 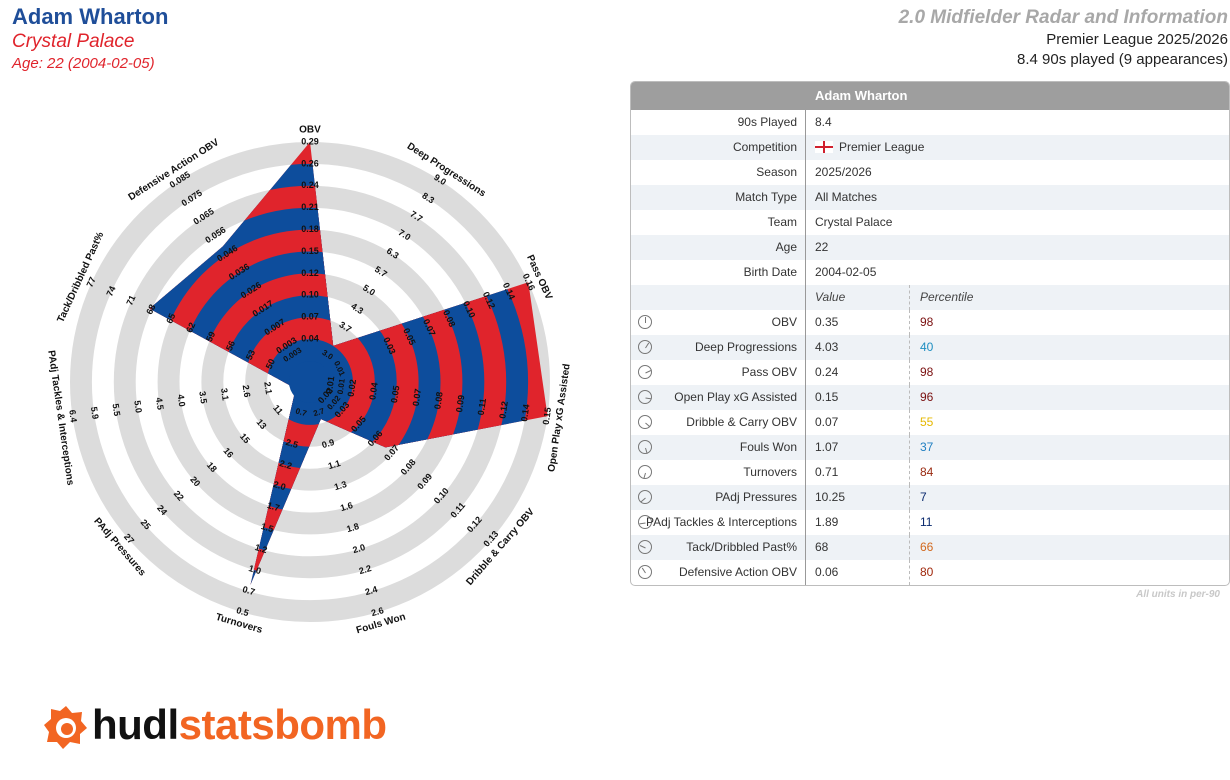 What do you see at coordinates (341, 386) in the screenshot?
I see `radar-inner-tick-label: 0.01` at bounding box center [341, 386].